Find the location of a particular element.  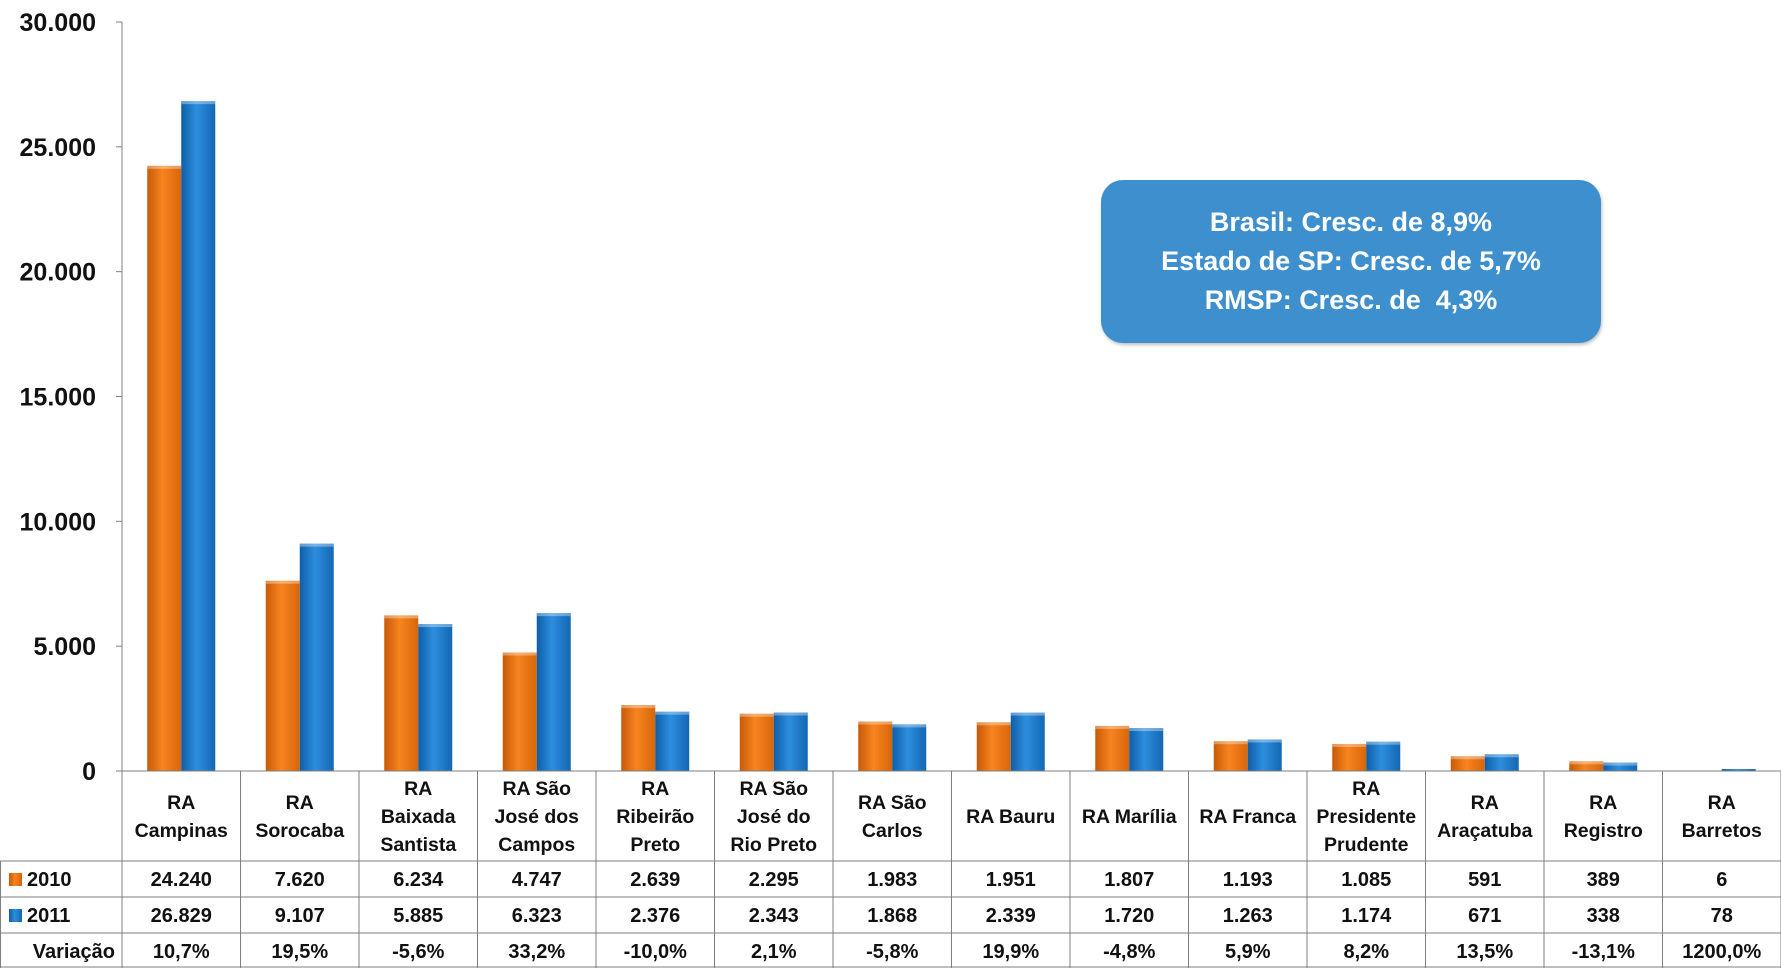

category-label: Rio Preto is located at coordinates (773, 845).